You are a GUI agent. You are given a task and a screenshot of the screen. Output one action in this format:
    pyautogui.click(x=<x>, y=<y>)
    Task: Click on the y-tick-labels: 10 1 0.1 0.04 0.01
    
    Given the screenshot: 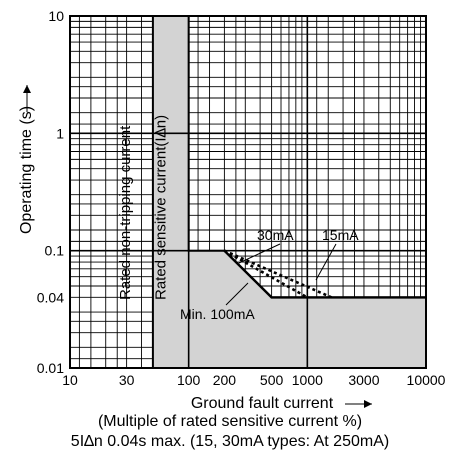 What is the action you would take?
    pyautogui.click(x=50, y=192)
    